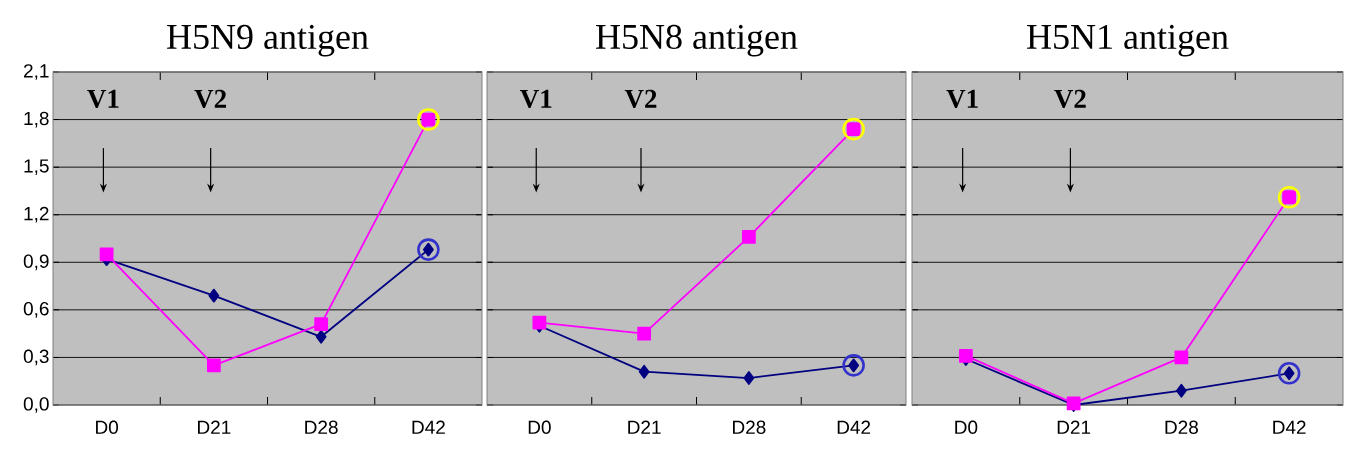 The image size is (1347, 472). What do you see at coordinates (1128, 40) in the screenshot?
I see `chart-title: H5N1 antigen` at bounding box center [1128, 40].